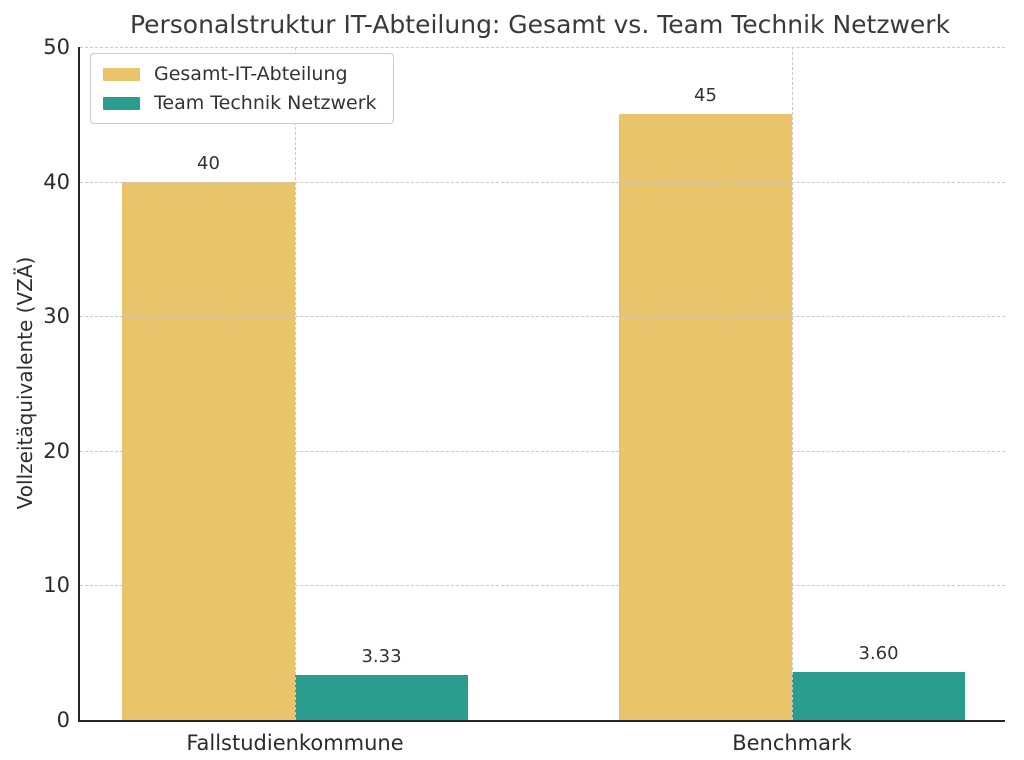 The height and width of the screenshot is (760, 1024). What do you see at coordinates (121, 103) in the screenshot?
I see `legend-swatch-team-icon` at bounding box center [121, 103].